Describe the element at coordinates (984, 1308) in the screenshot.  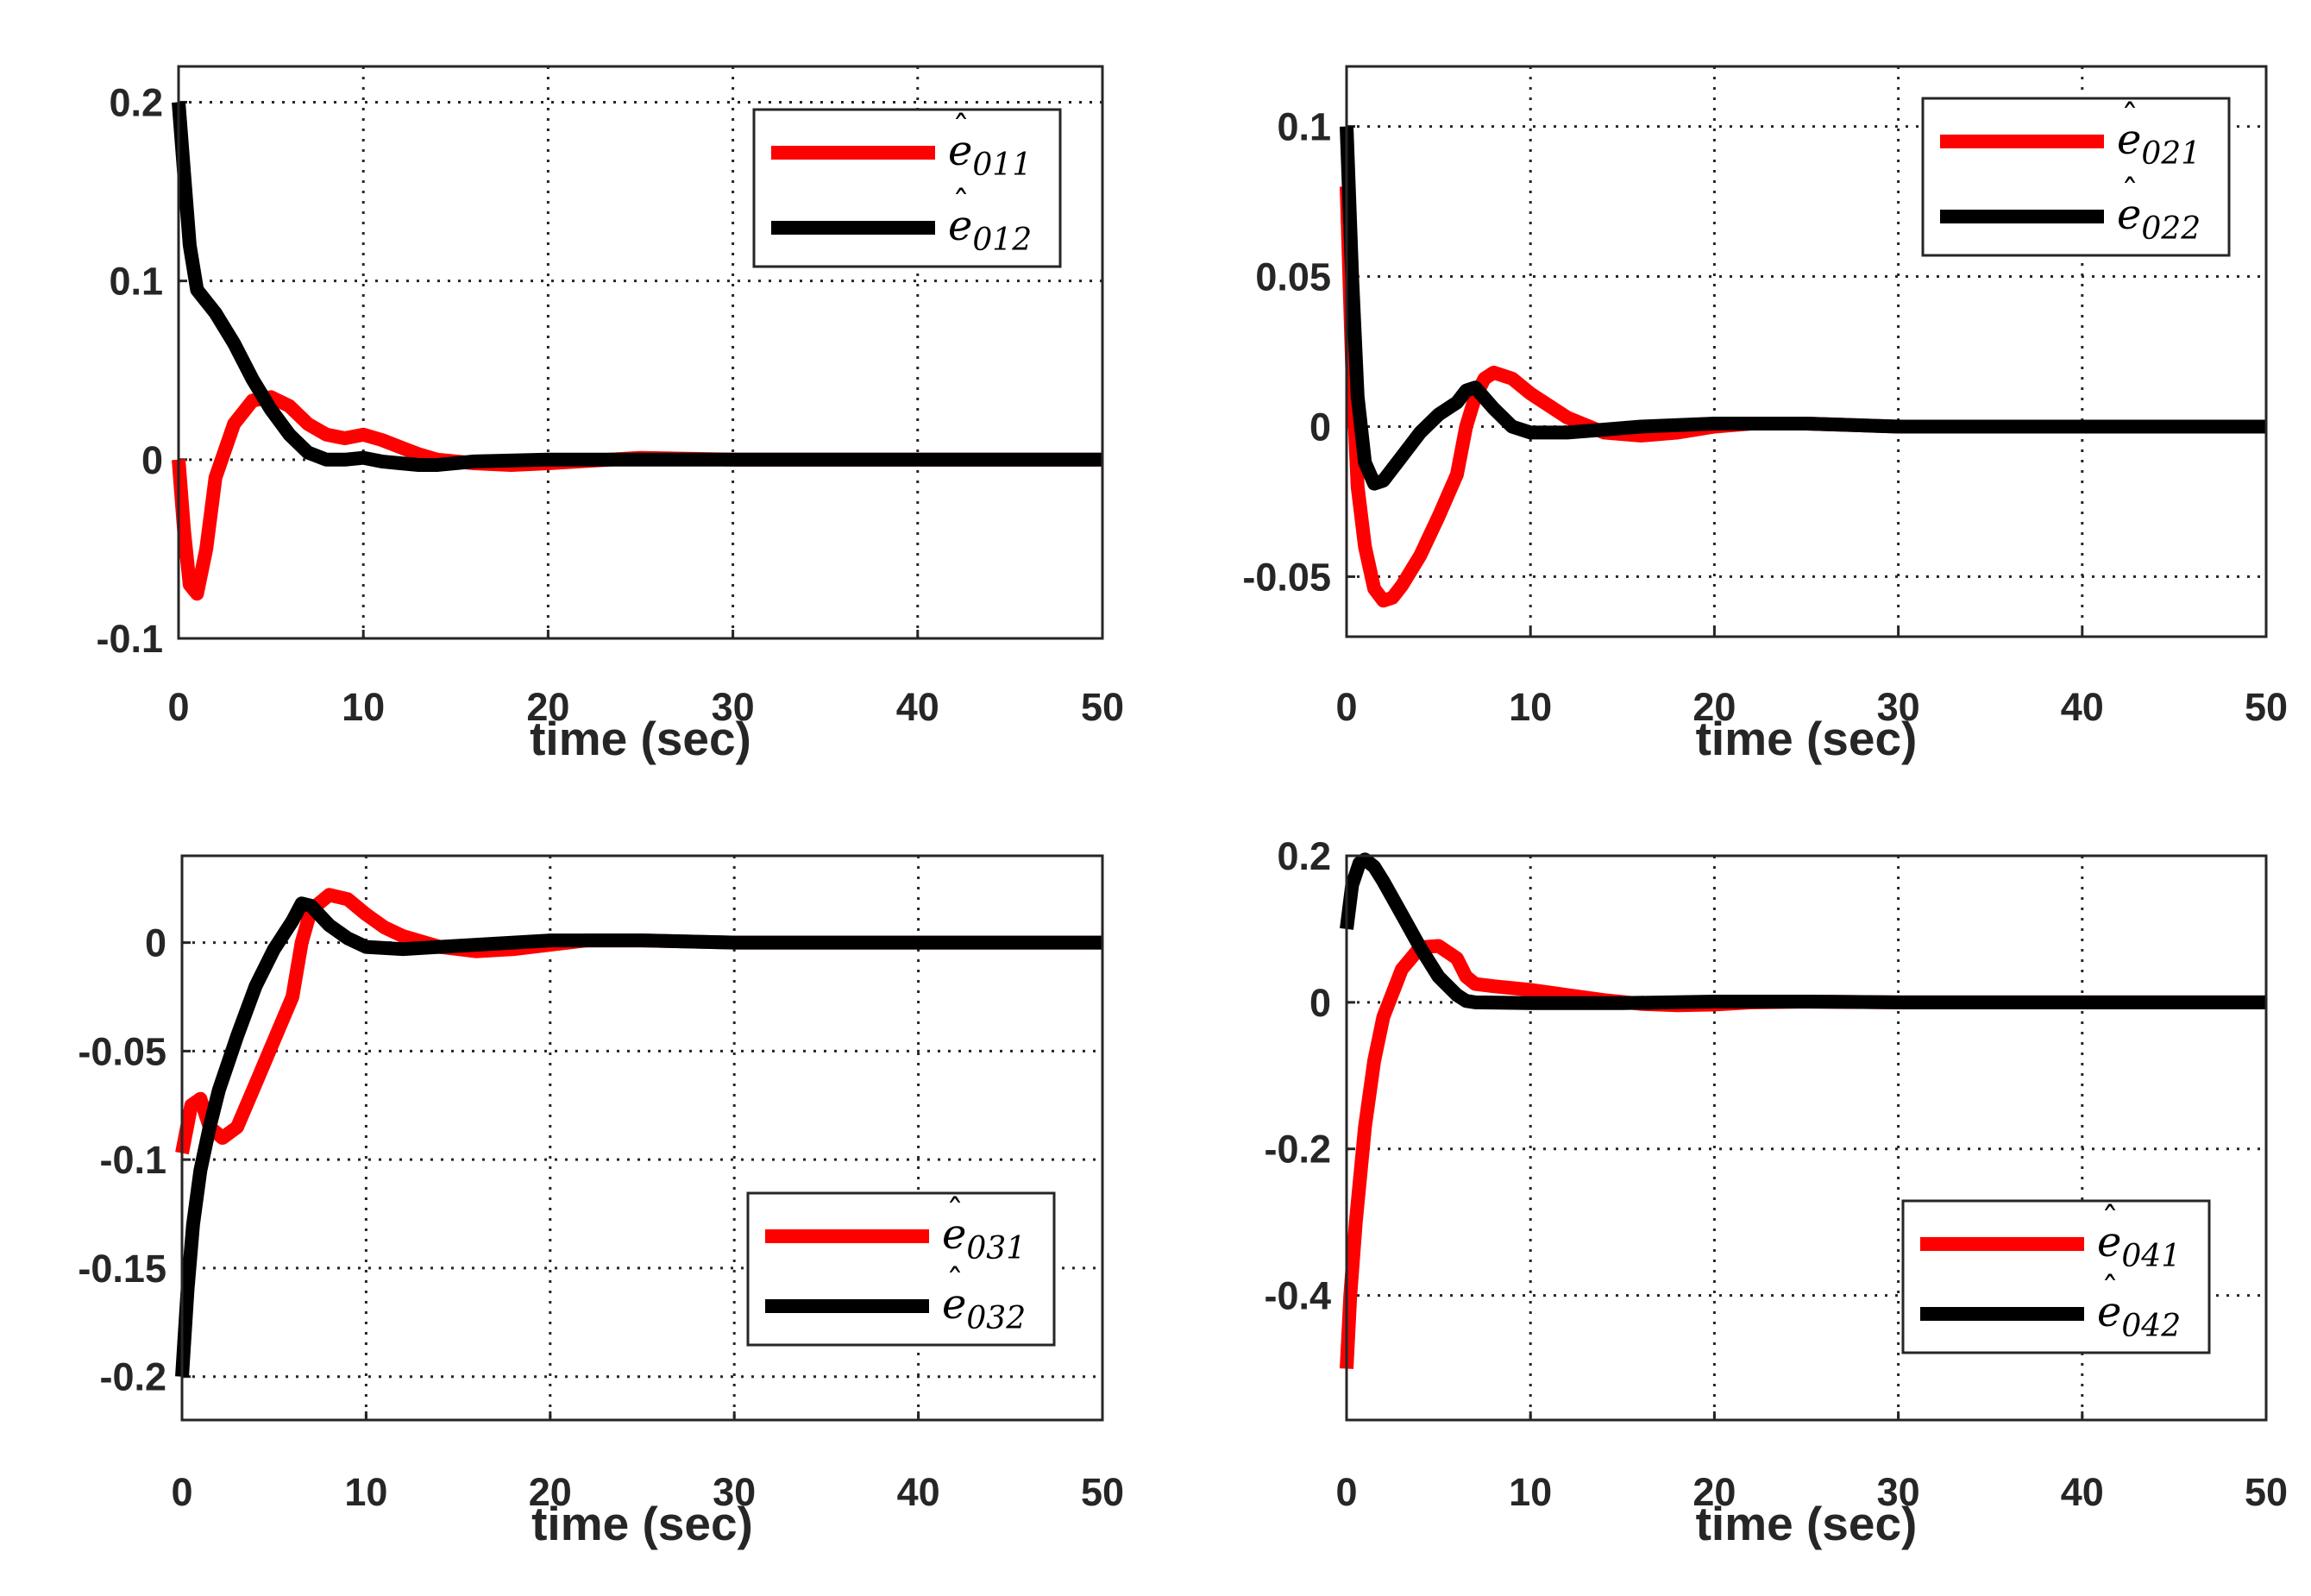
I see `legend-label-032: e032` at that location.